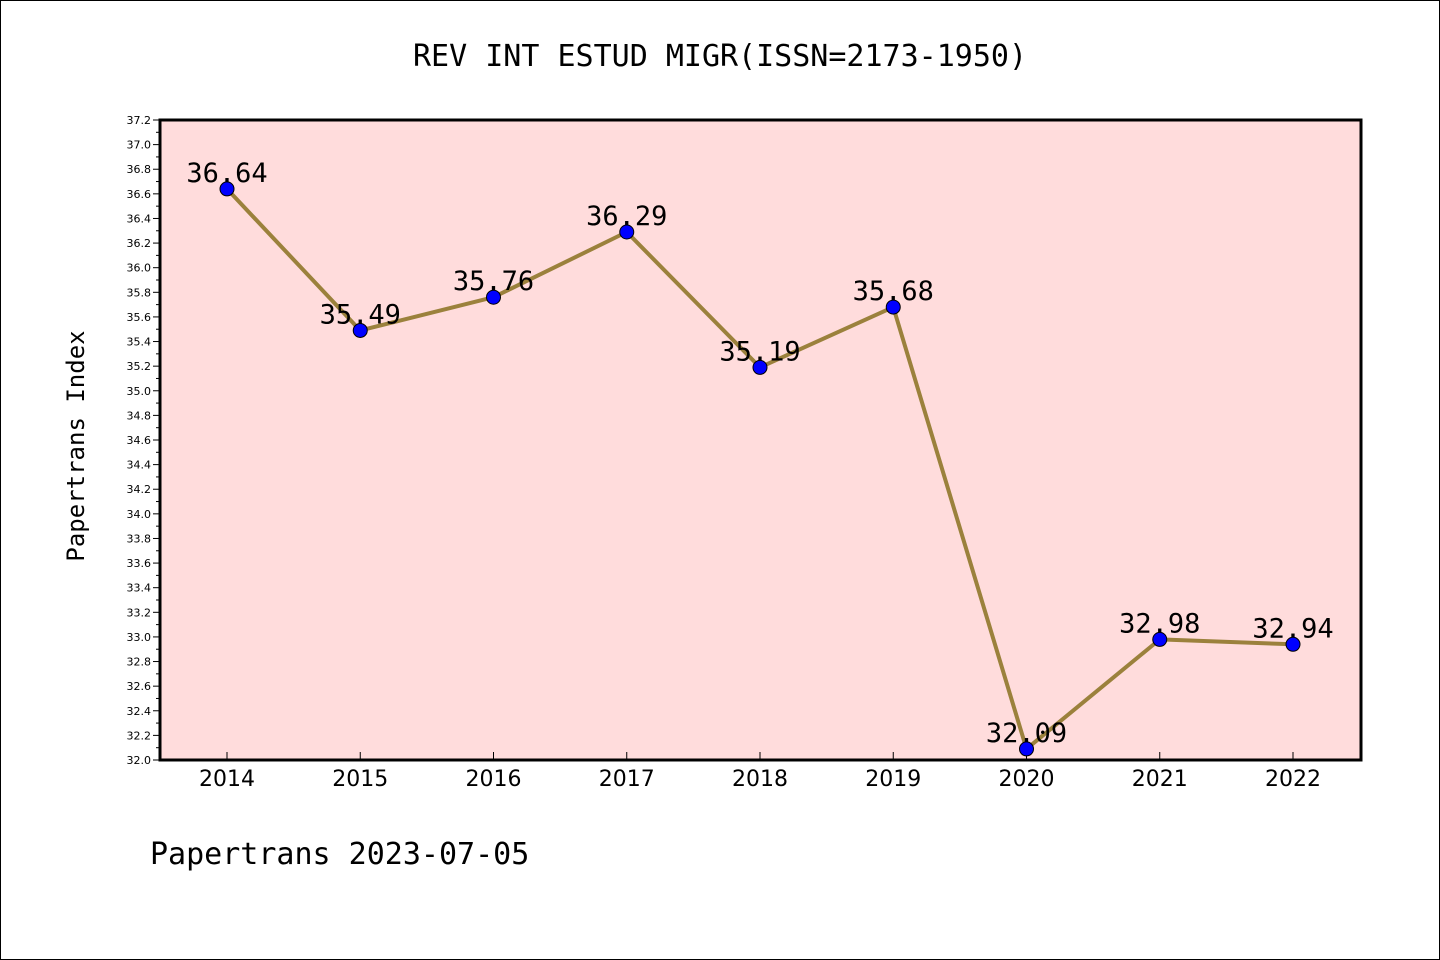  Describe the element at coordinates (893, 291) in the screenshot. I see `data-label: 35.68` at that location.